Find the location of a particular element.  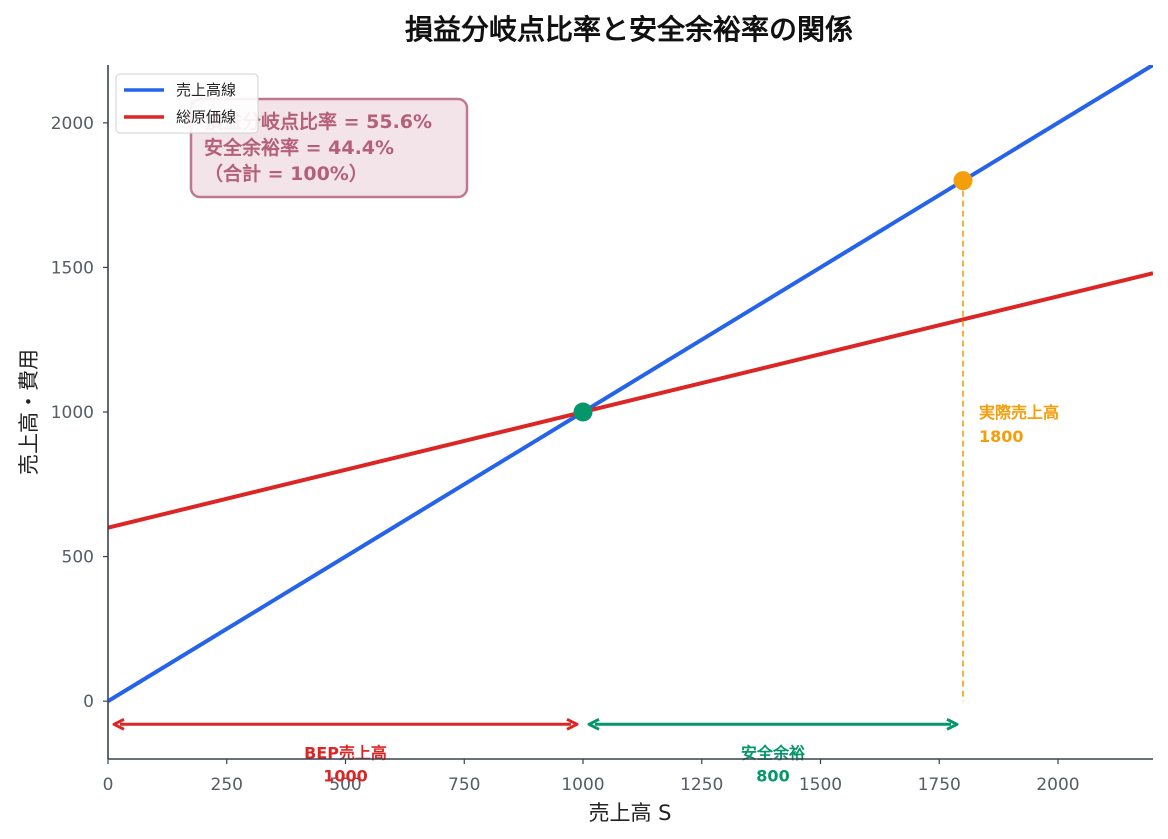

x-tick-label: 500 is located at coordinates (345, 785).